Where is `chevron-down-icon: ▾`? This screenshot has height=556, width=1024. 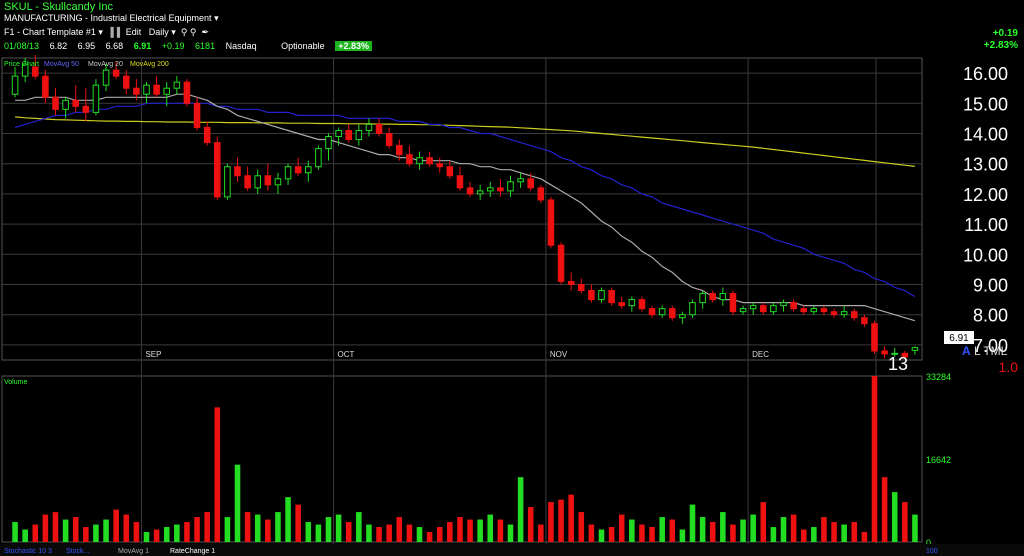 chevron-down-icon: ▾ is located at coordinates (216, 18).